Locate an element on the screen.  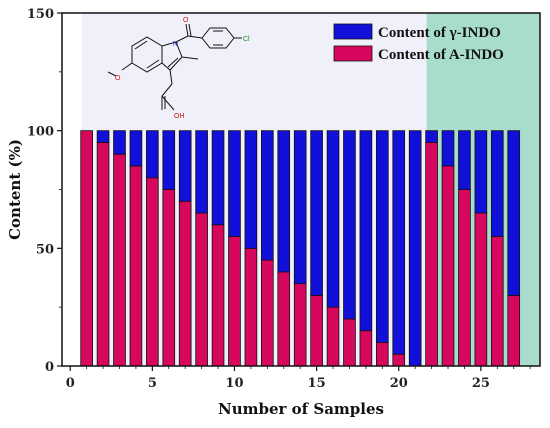
y-tick-label: 150 is located at coordinates (40, 14).